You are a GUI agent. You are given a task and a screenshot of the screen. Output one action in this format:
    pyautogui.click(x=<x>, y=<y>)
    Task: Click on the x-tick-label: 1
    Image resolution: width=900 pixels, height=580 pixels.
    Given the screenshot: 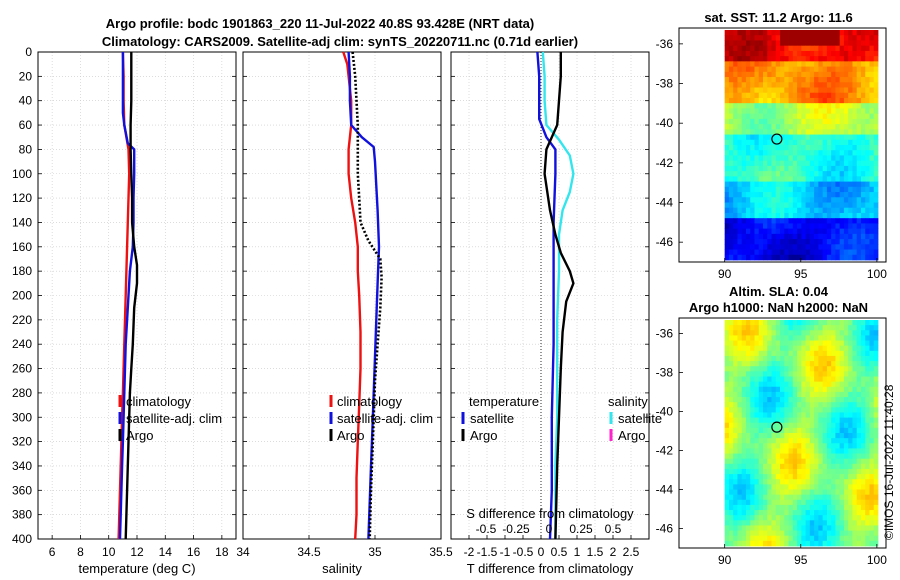 What is the action you would take?
    pyautogui.click(x=577, y=552)
    